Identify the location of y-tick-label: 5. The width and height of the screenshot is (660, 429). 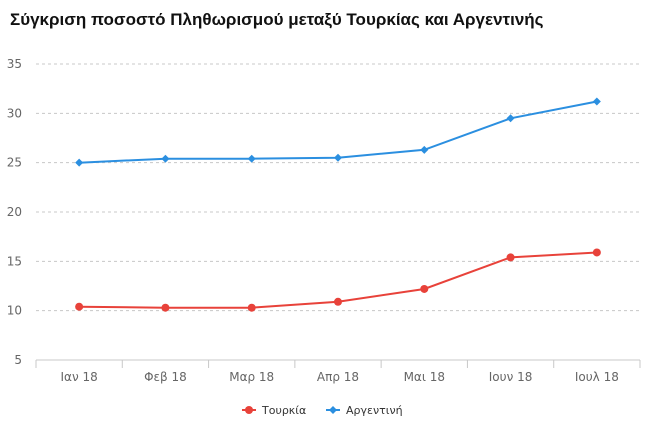
(18, 360).